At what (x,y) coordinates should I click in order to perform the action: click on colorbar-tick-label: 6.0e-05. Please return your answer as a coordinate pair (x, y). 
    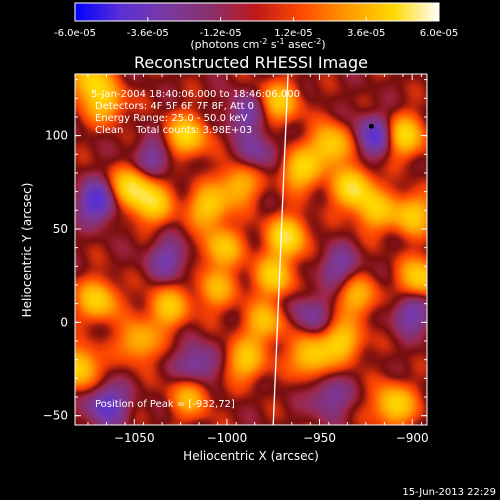
    Looking at the image, I should click on (439, 33).